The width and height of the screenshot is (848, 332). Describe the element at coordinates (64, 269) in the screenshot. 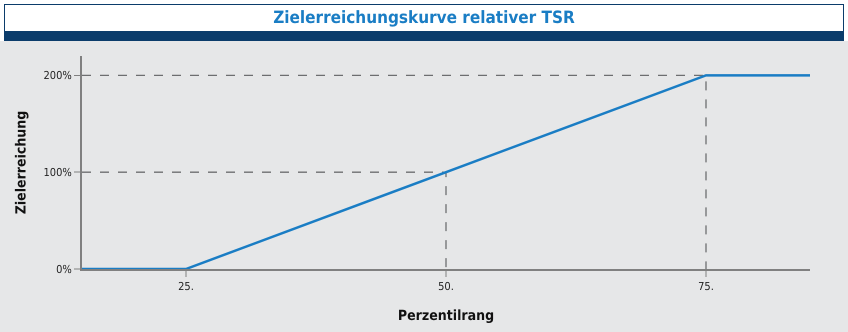

I see `y-tick-label: 0%` at that location.